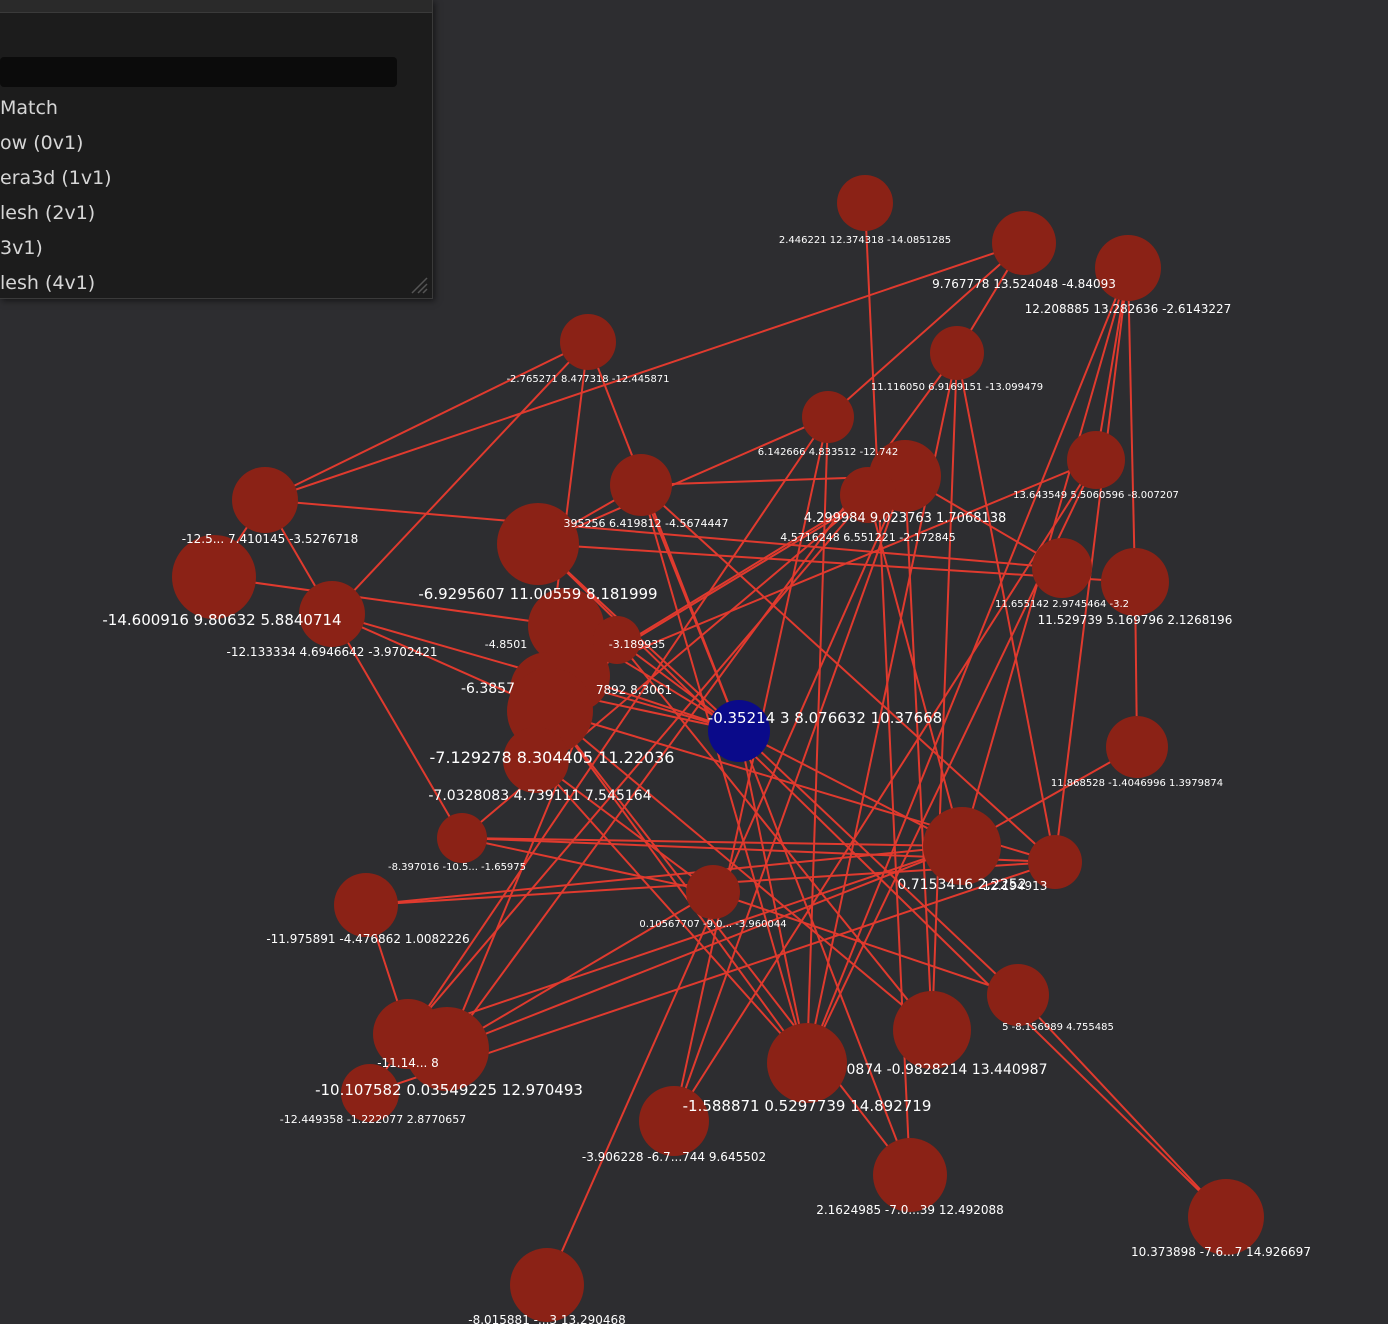  I want to click on selected-graph-node, so click(739, 731).